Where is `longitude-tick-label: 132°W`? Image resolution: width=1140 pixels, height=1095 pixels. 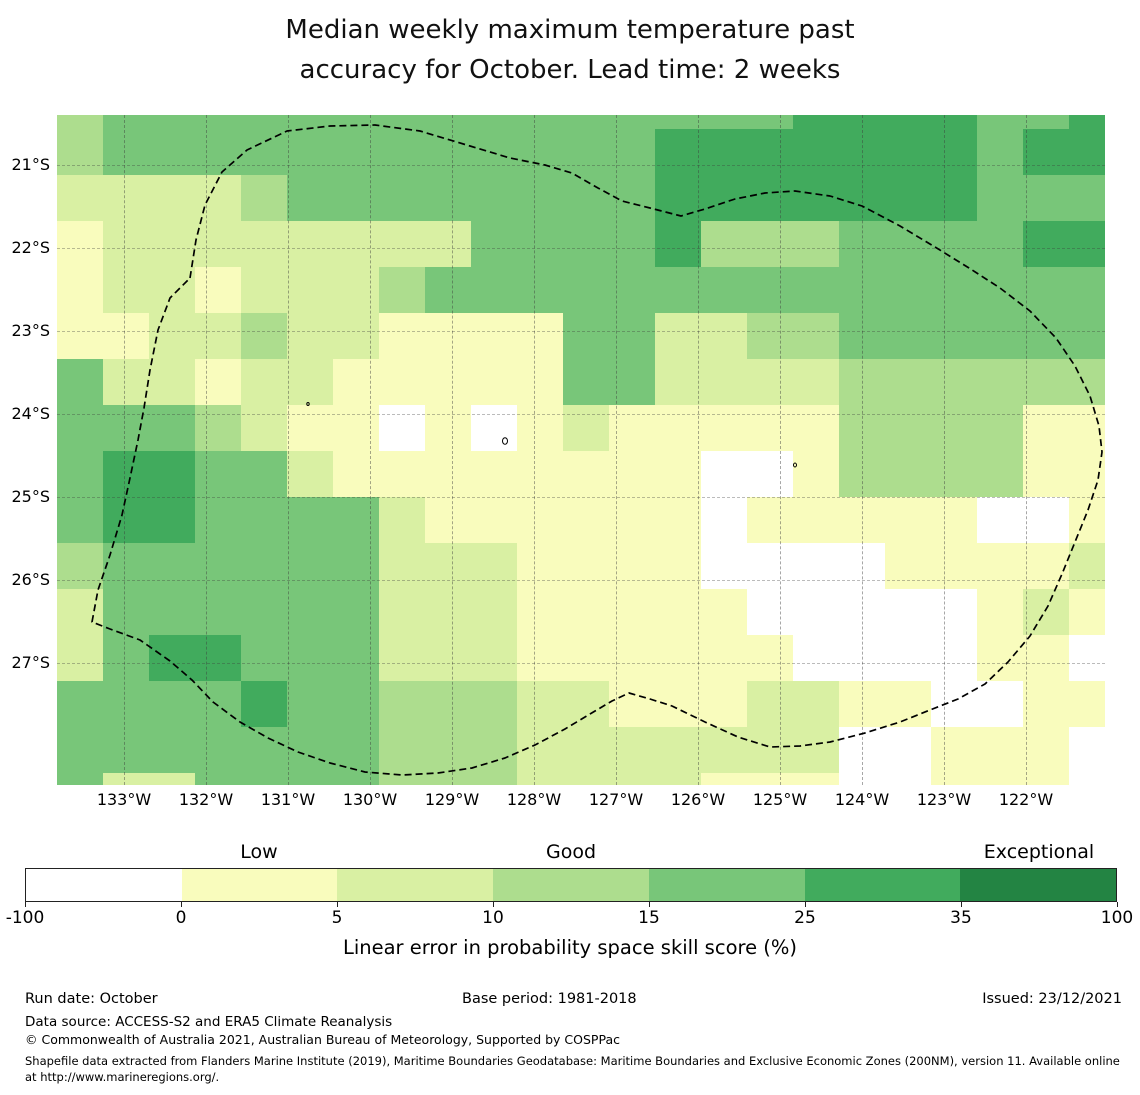
longitude-tick-label: 132°W is located at coordinates (206, 799).